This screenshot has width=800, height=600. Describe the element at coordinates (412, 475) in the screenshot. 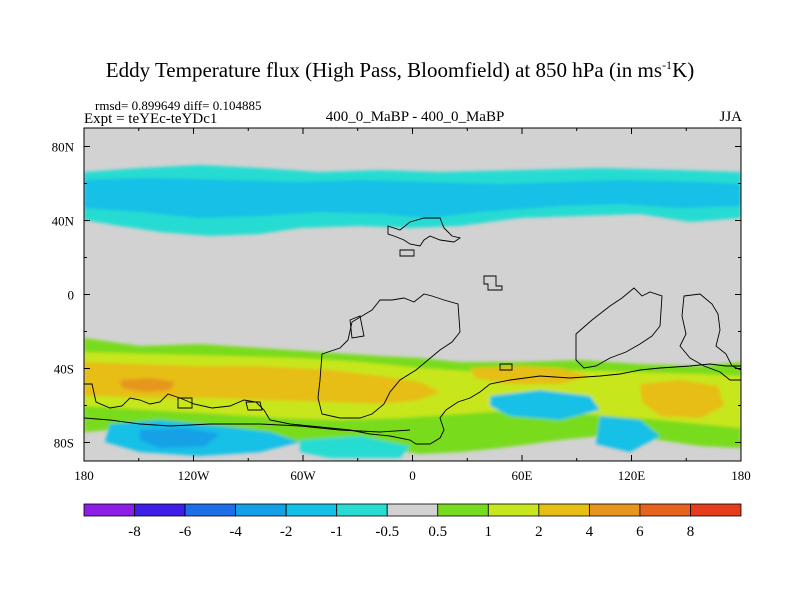

I see `x-tick-label: 0` at that location.